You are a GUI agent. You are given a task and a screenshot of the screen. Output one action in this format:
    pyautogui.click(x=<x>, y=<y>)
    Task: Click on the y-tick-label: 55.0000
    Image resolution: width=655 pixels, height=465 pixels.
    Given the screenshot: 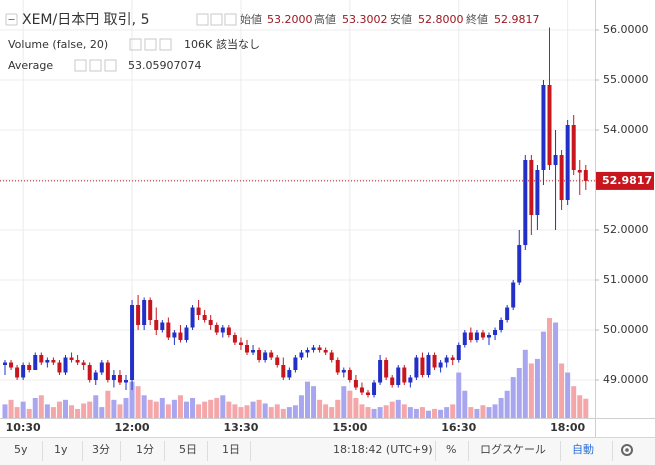 What is the action you would take?
    pyautogui.click(x=626, y=79)
    